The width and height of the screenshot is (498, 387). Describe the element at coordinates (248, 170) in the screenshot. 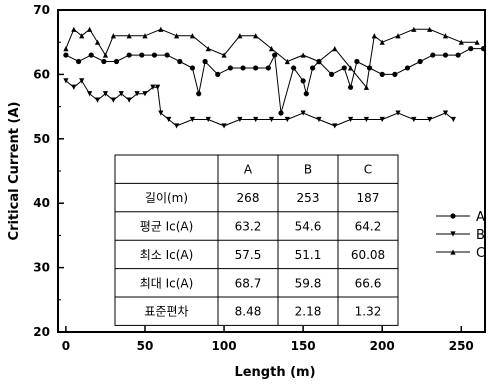

I see `table-header-cell: A` at that location.